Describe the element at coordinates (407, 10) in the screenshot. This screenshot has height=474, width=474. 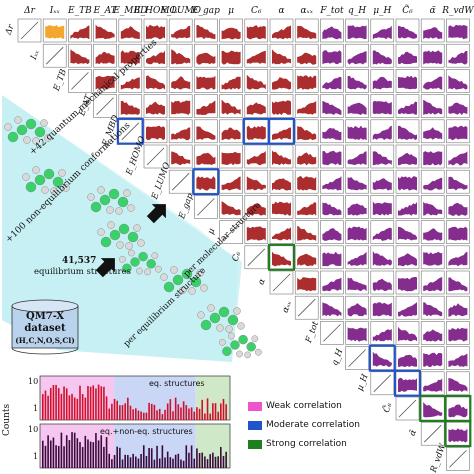
I see `top-label-C̃6: C̃₆` at that location.